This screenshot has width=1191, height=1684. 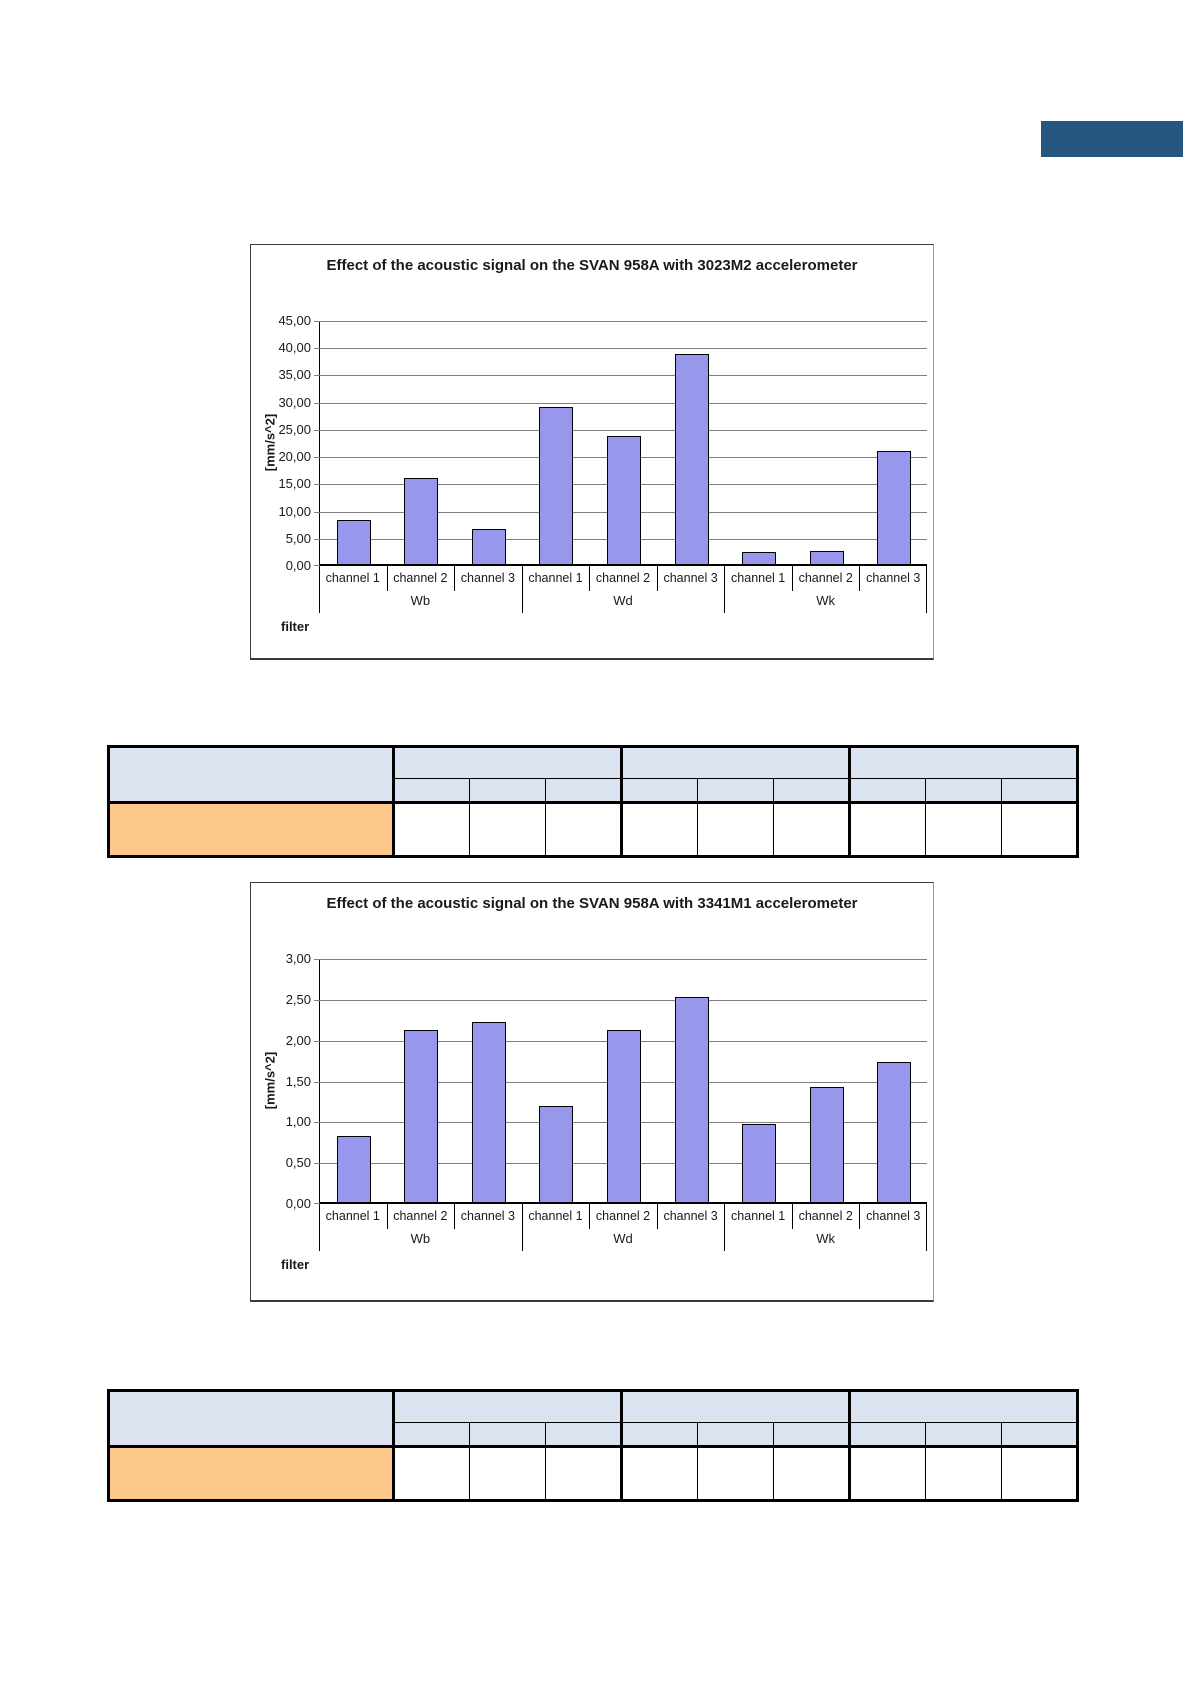 I want to click on y-tick-label: 1,50, so click(x=298, y=1081).